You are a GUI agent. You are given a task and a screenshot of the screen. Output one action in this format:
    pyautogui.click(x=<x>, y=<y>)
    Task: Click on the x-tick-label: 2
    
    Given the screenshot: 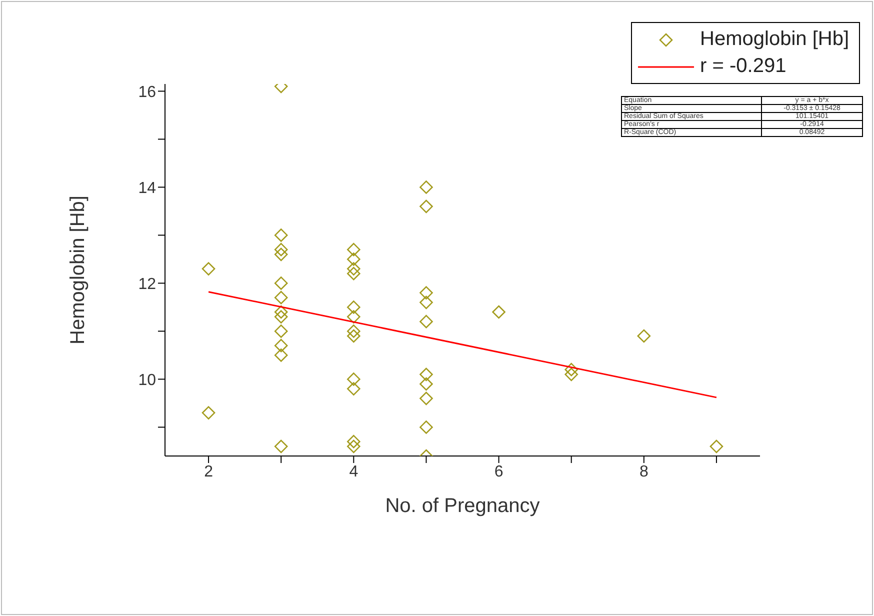 What is the action you would take?
    pyautogui.click(x=209, y=471)
    